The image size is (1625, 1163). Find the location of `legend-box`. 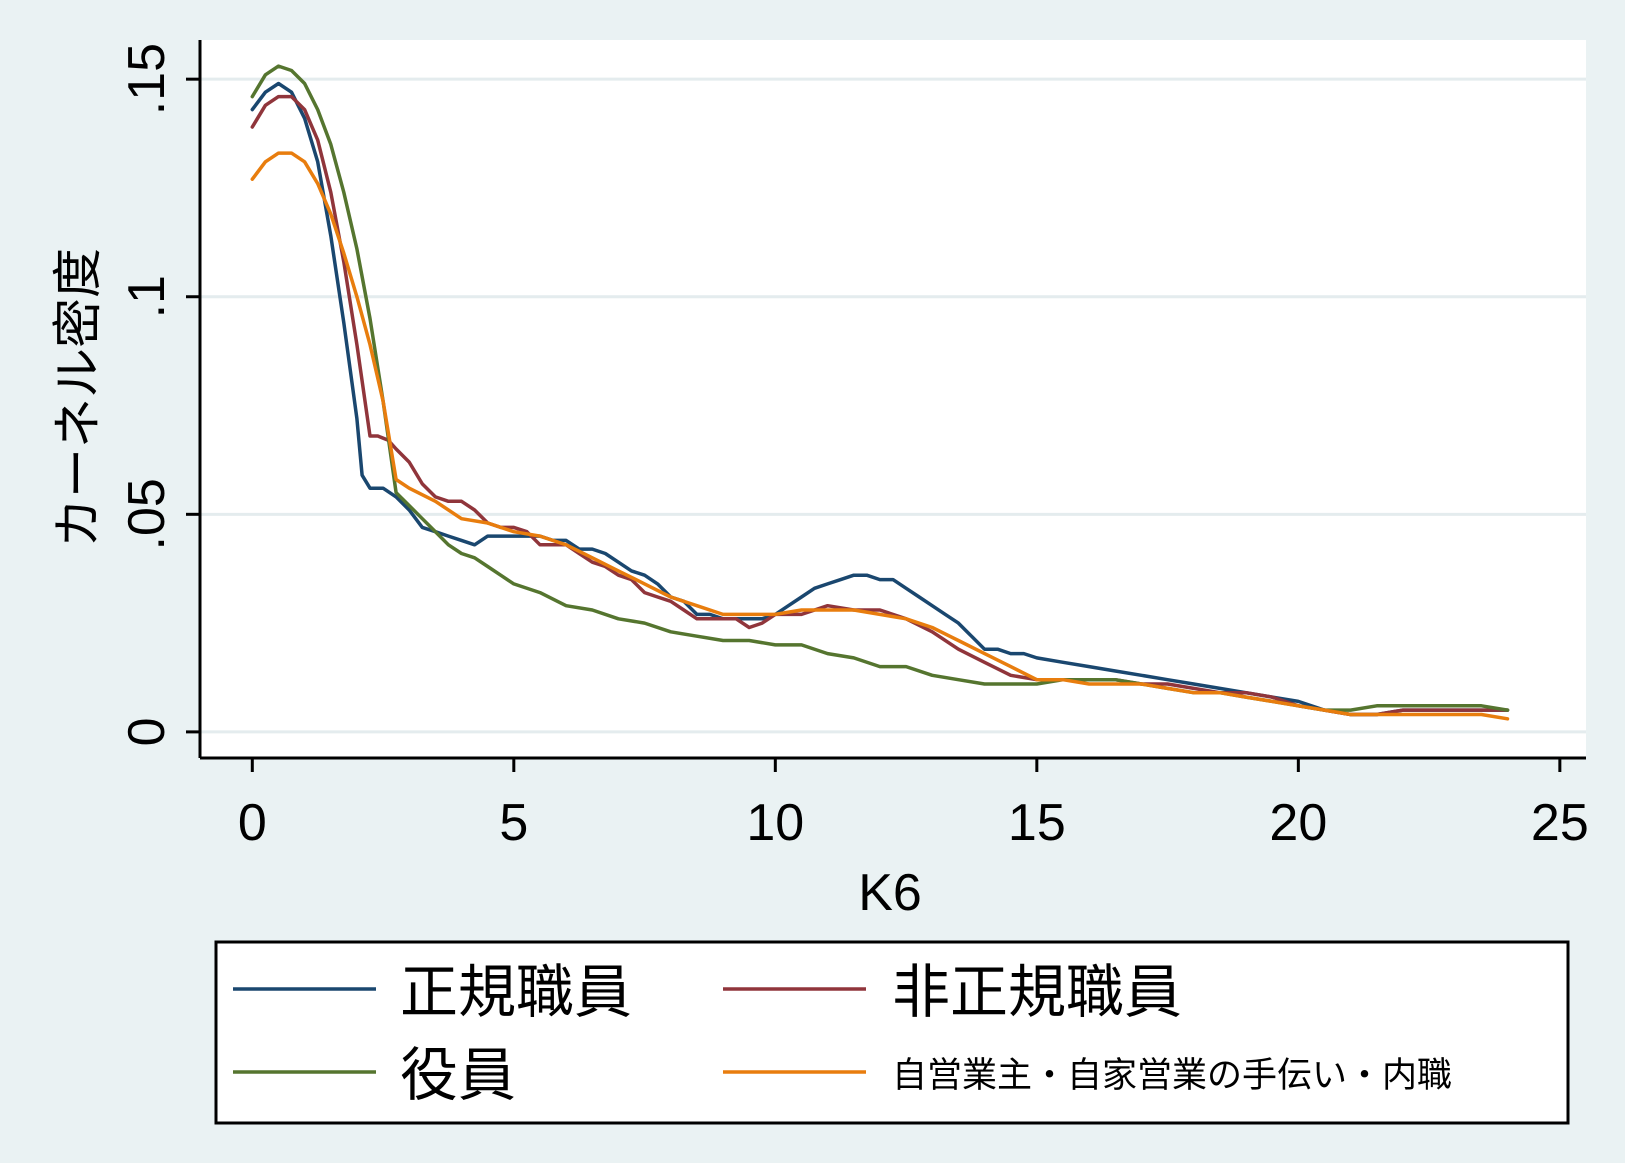

legend-box is located at coordinates (892, 1032).